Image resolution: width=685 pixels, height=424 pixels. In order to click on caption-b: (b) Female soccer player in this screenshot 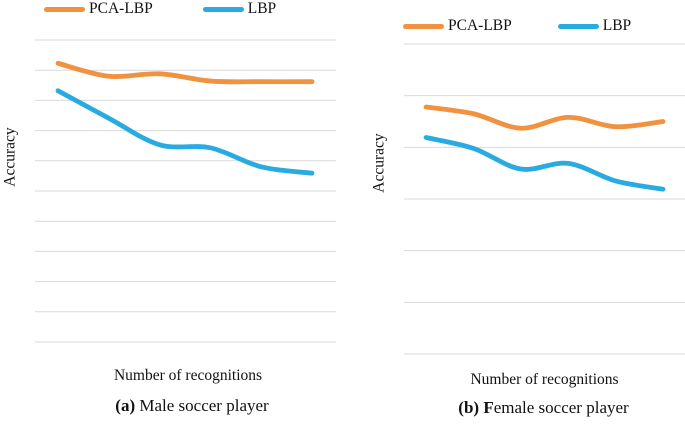, I will do `click(543, 408)`.